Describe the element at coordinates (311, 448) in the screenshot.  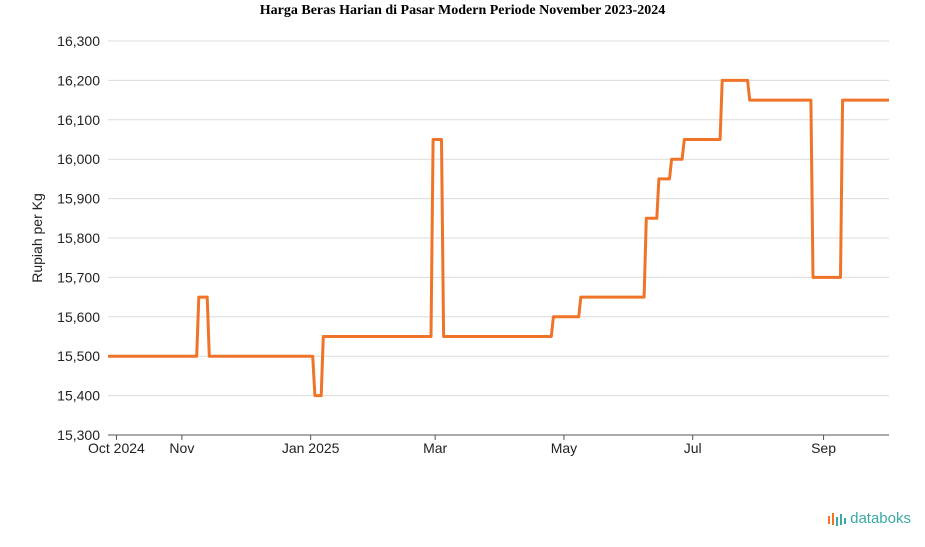
I see `x-tick-label: Jan 2025` at that location.